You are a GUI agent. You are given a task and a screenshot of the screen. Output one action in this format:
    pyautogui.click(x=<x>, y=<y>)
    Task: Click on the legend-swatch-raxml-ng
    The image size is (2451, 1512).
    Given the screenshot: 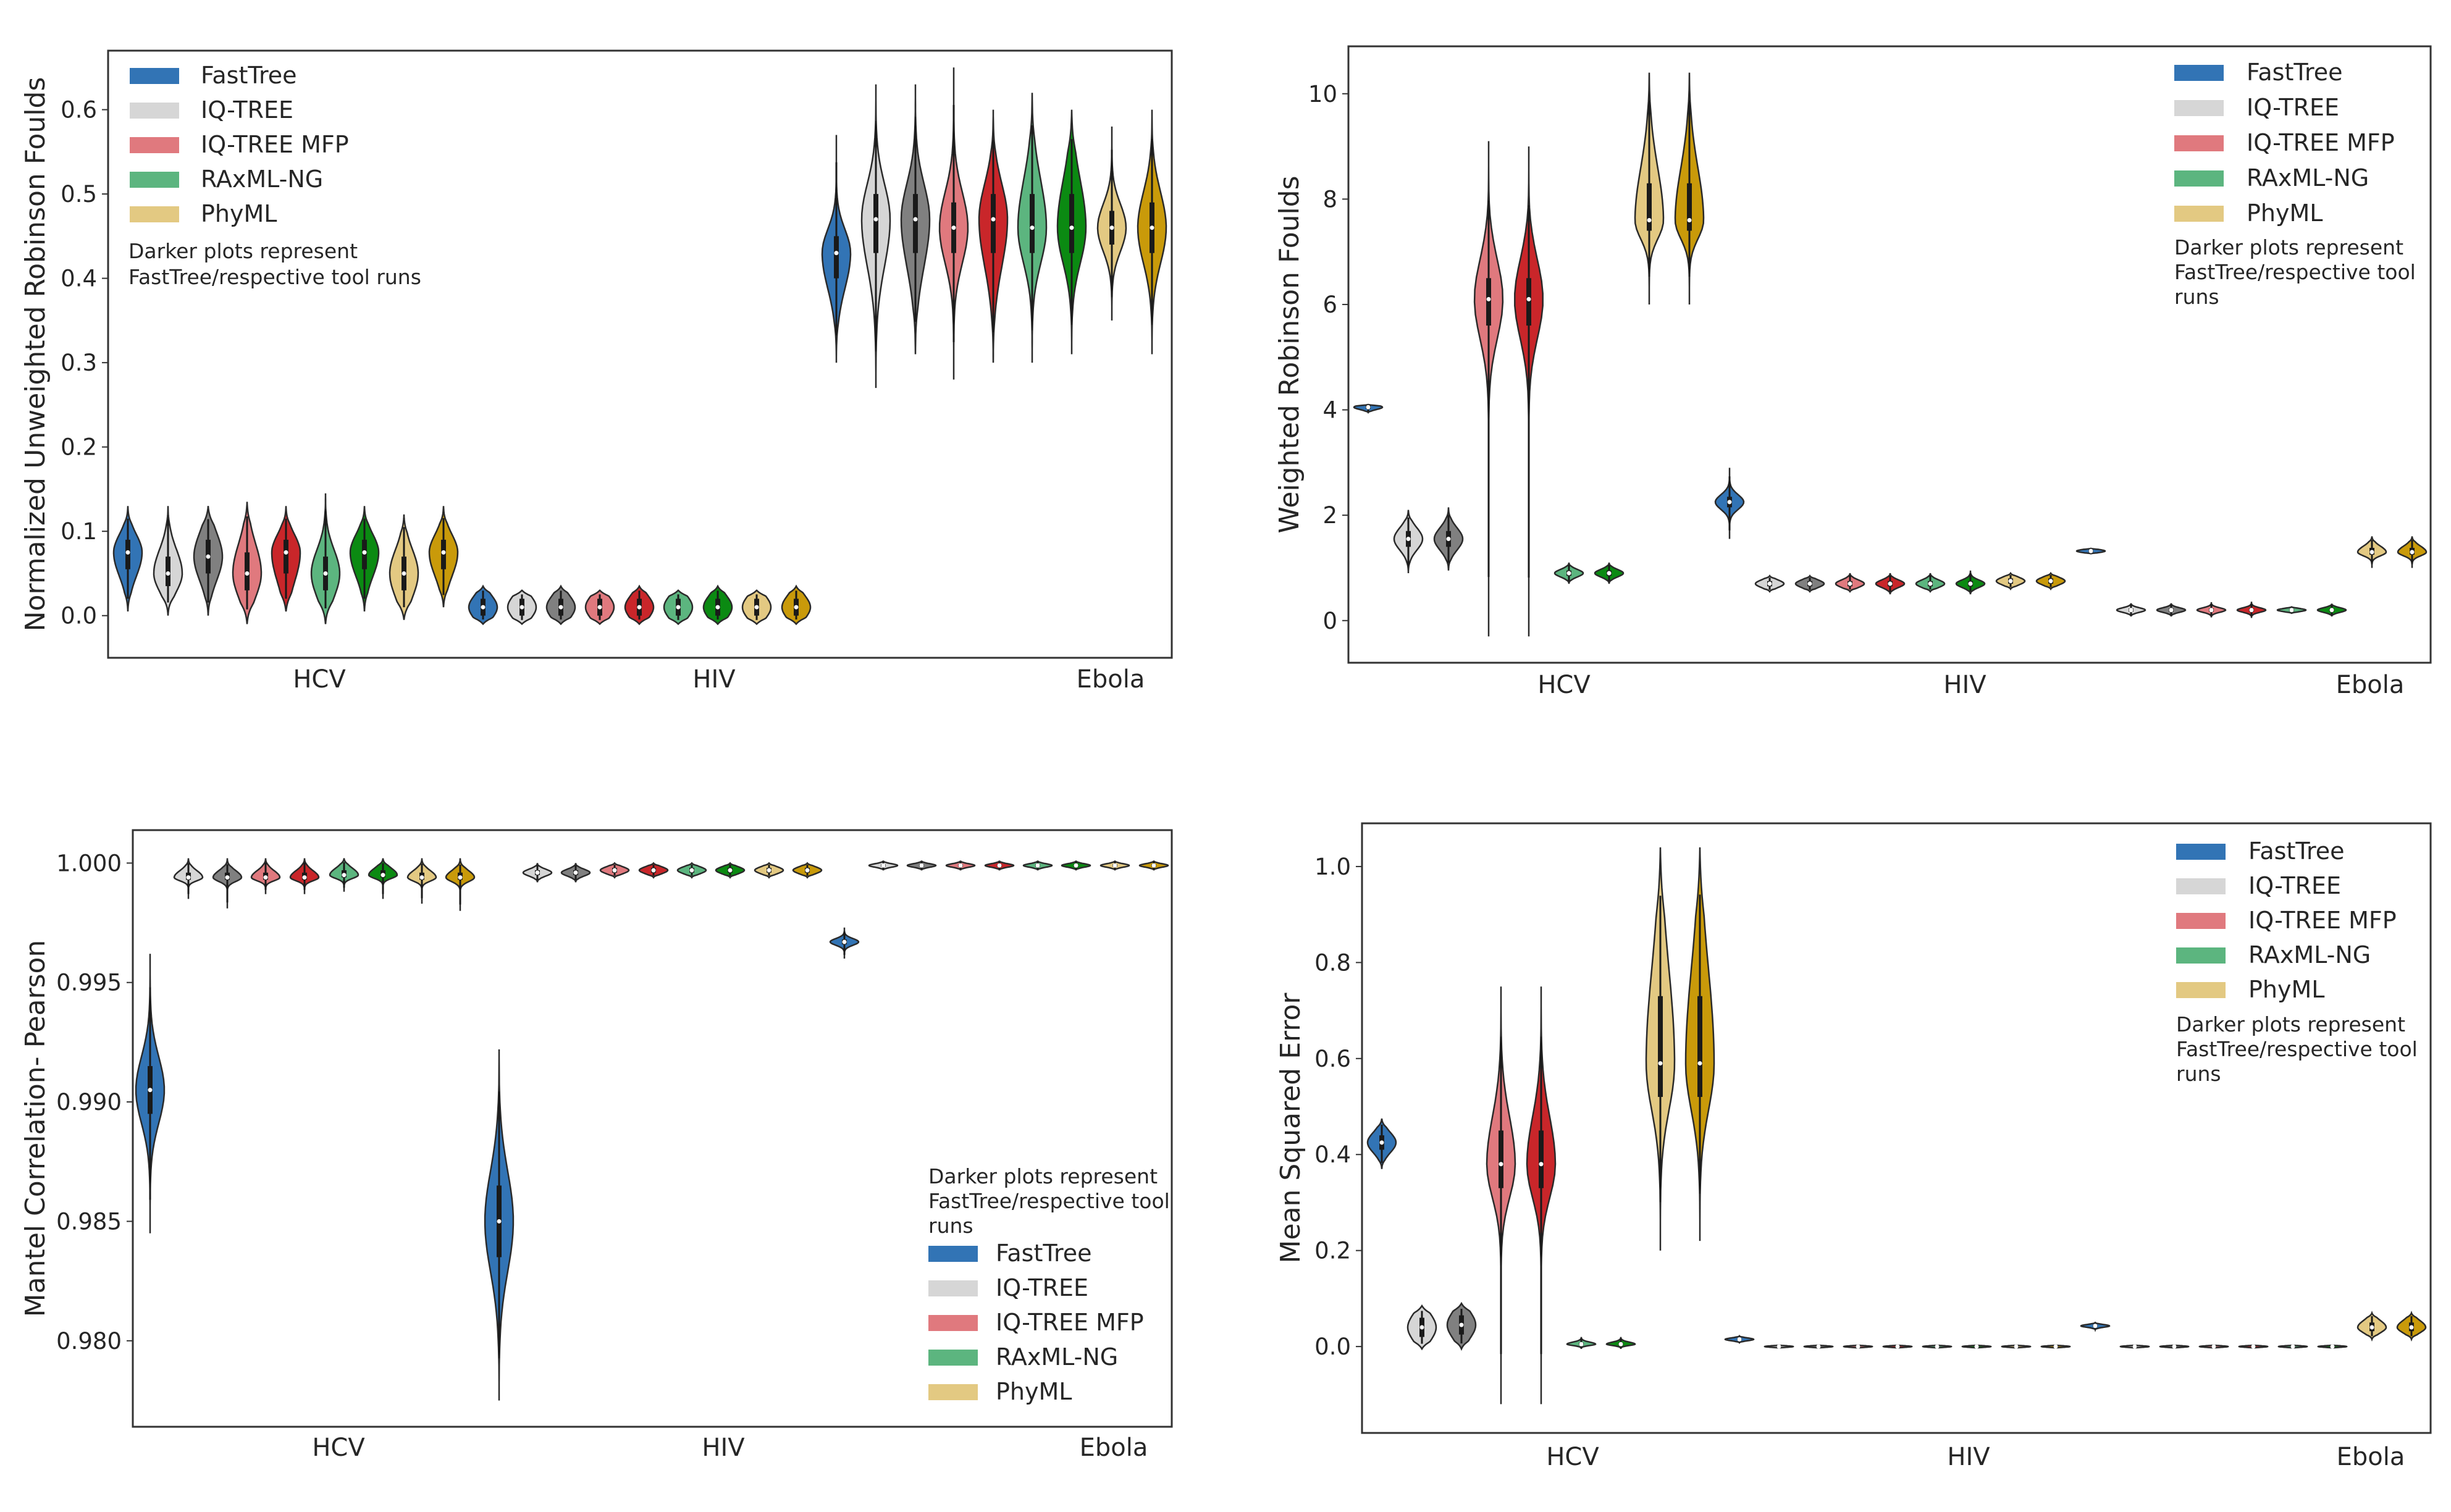 What is the action you would take?
    pyautogui.click(x=2199, y=178)
    